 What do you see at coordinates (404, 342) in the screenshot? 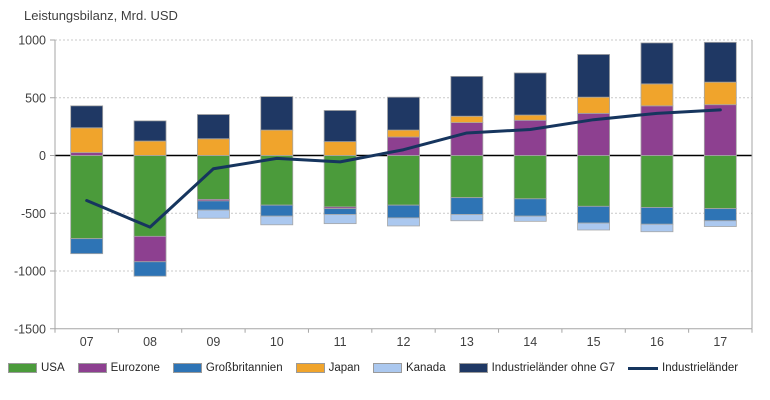
I see `x-tick-label-12: 12` at bounding box center [404, 342].